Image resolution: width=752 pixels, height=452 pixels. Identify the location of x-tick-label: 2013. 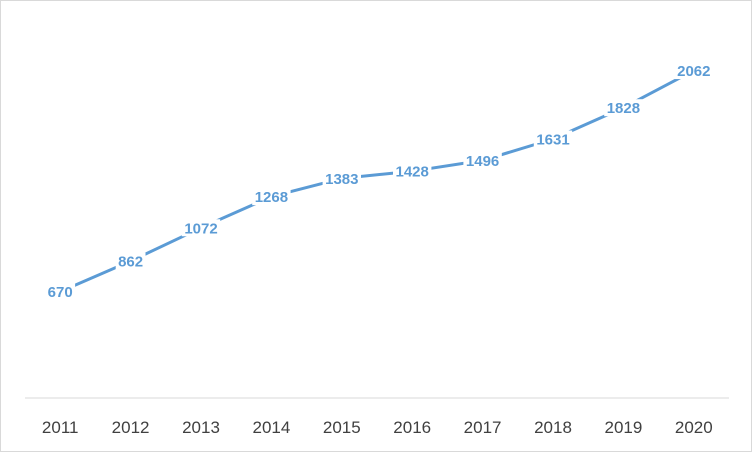
(201, 427).